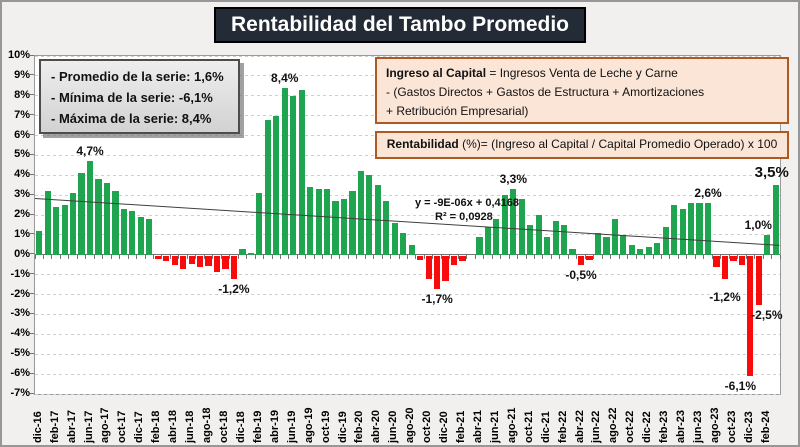  I want to click on stats-average: - Promedio de la serie: 1,6%, so click(137, 76).